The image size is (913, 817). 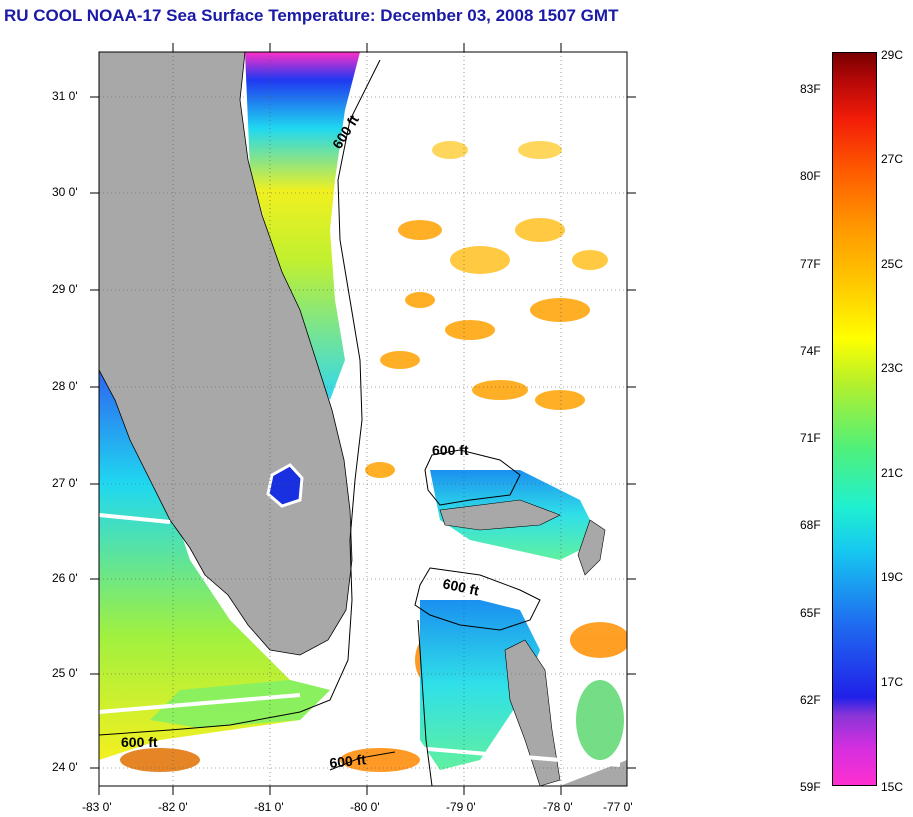 I want to click on colorbar-fahrenheit-label: 65F, so click(x=810, y=613).